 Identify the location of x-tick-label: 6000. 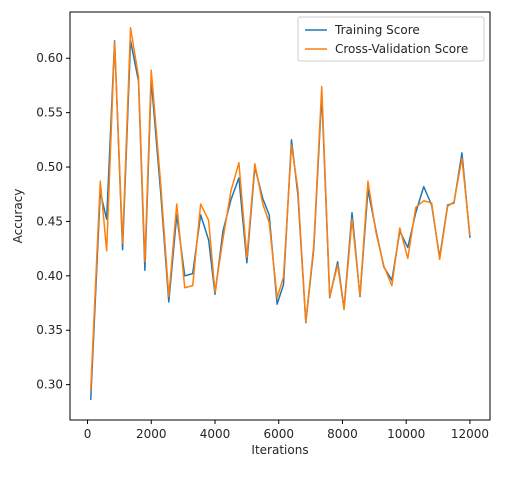
(278, 434).